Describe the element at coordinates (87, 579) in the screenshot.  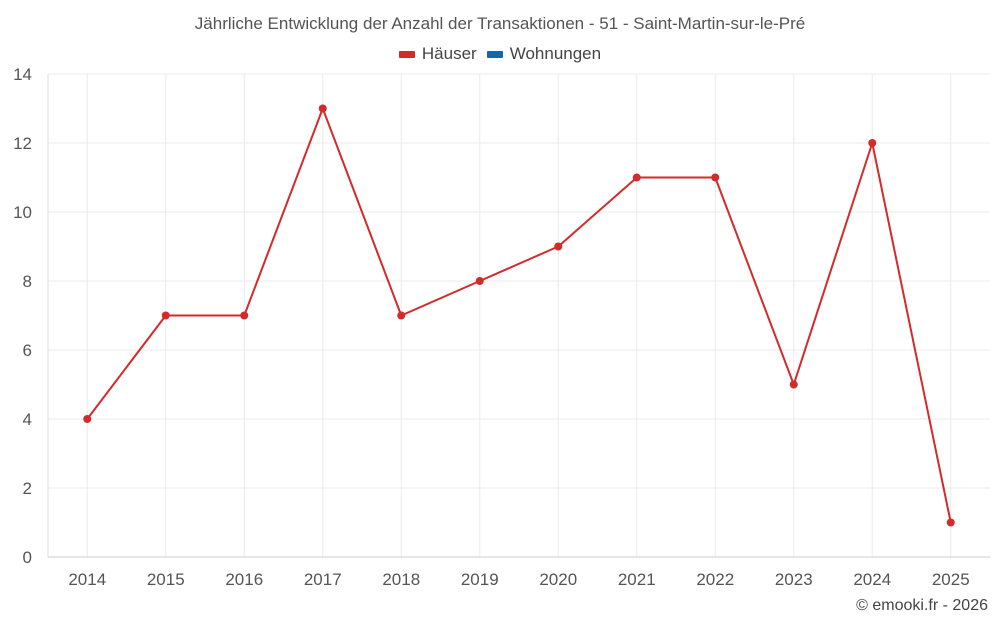
I see `x-tick-label: 2014` at that location.